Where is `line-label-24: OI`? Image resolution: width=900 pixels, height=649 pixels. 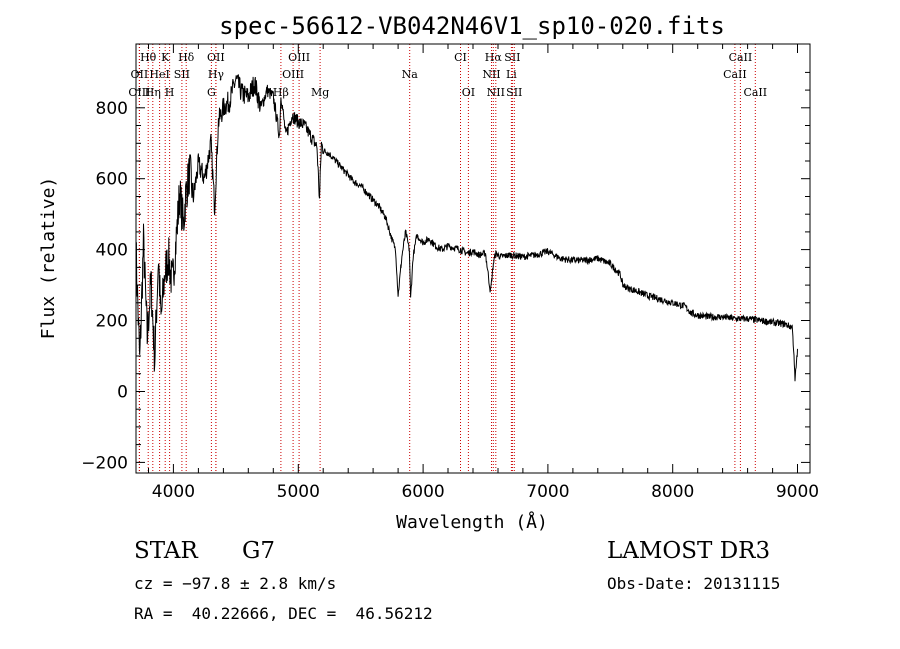
line-label-24: OI is located at coordinates (468, 92).